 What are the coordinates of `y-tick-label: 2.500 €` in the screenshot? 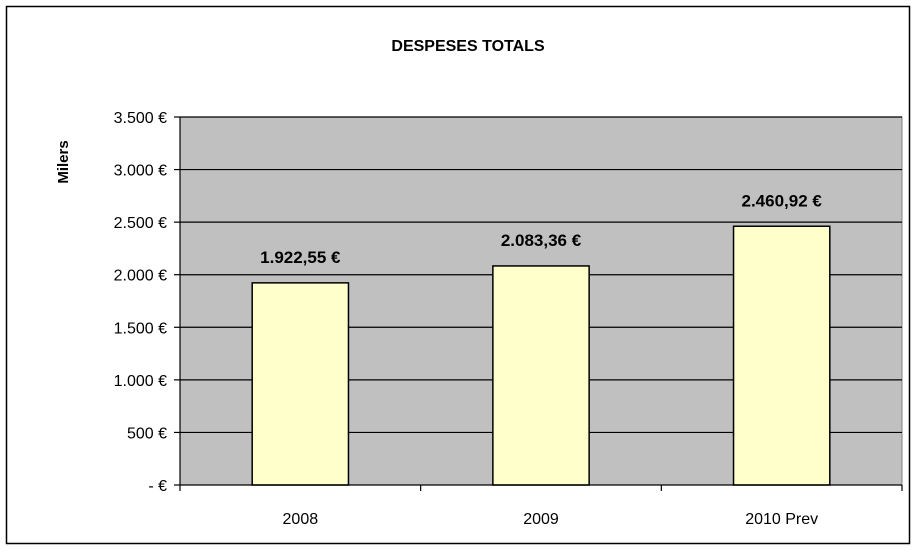 It's located at (140, 223).